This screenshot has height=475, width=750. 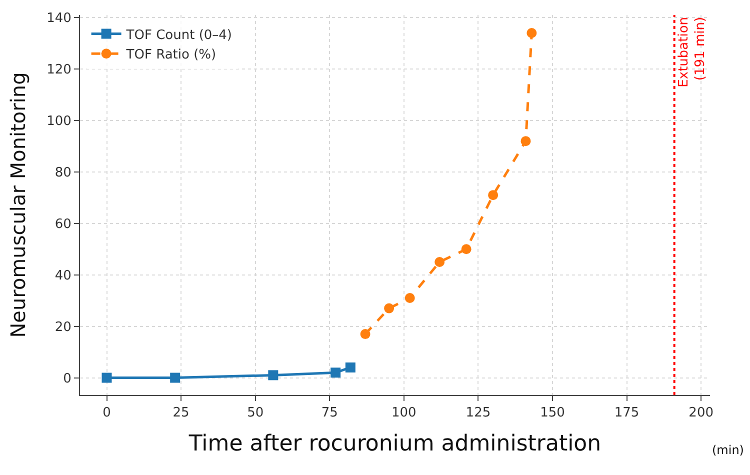 I want to click on x-tick-label: 175, so click(x=627, y=413).